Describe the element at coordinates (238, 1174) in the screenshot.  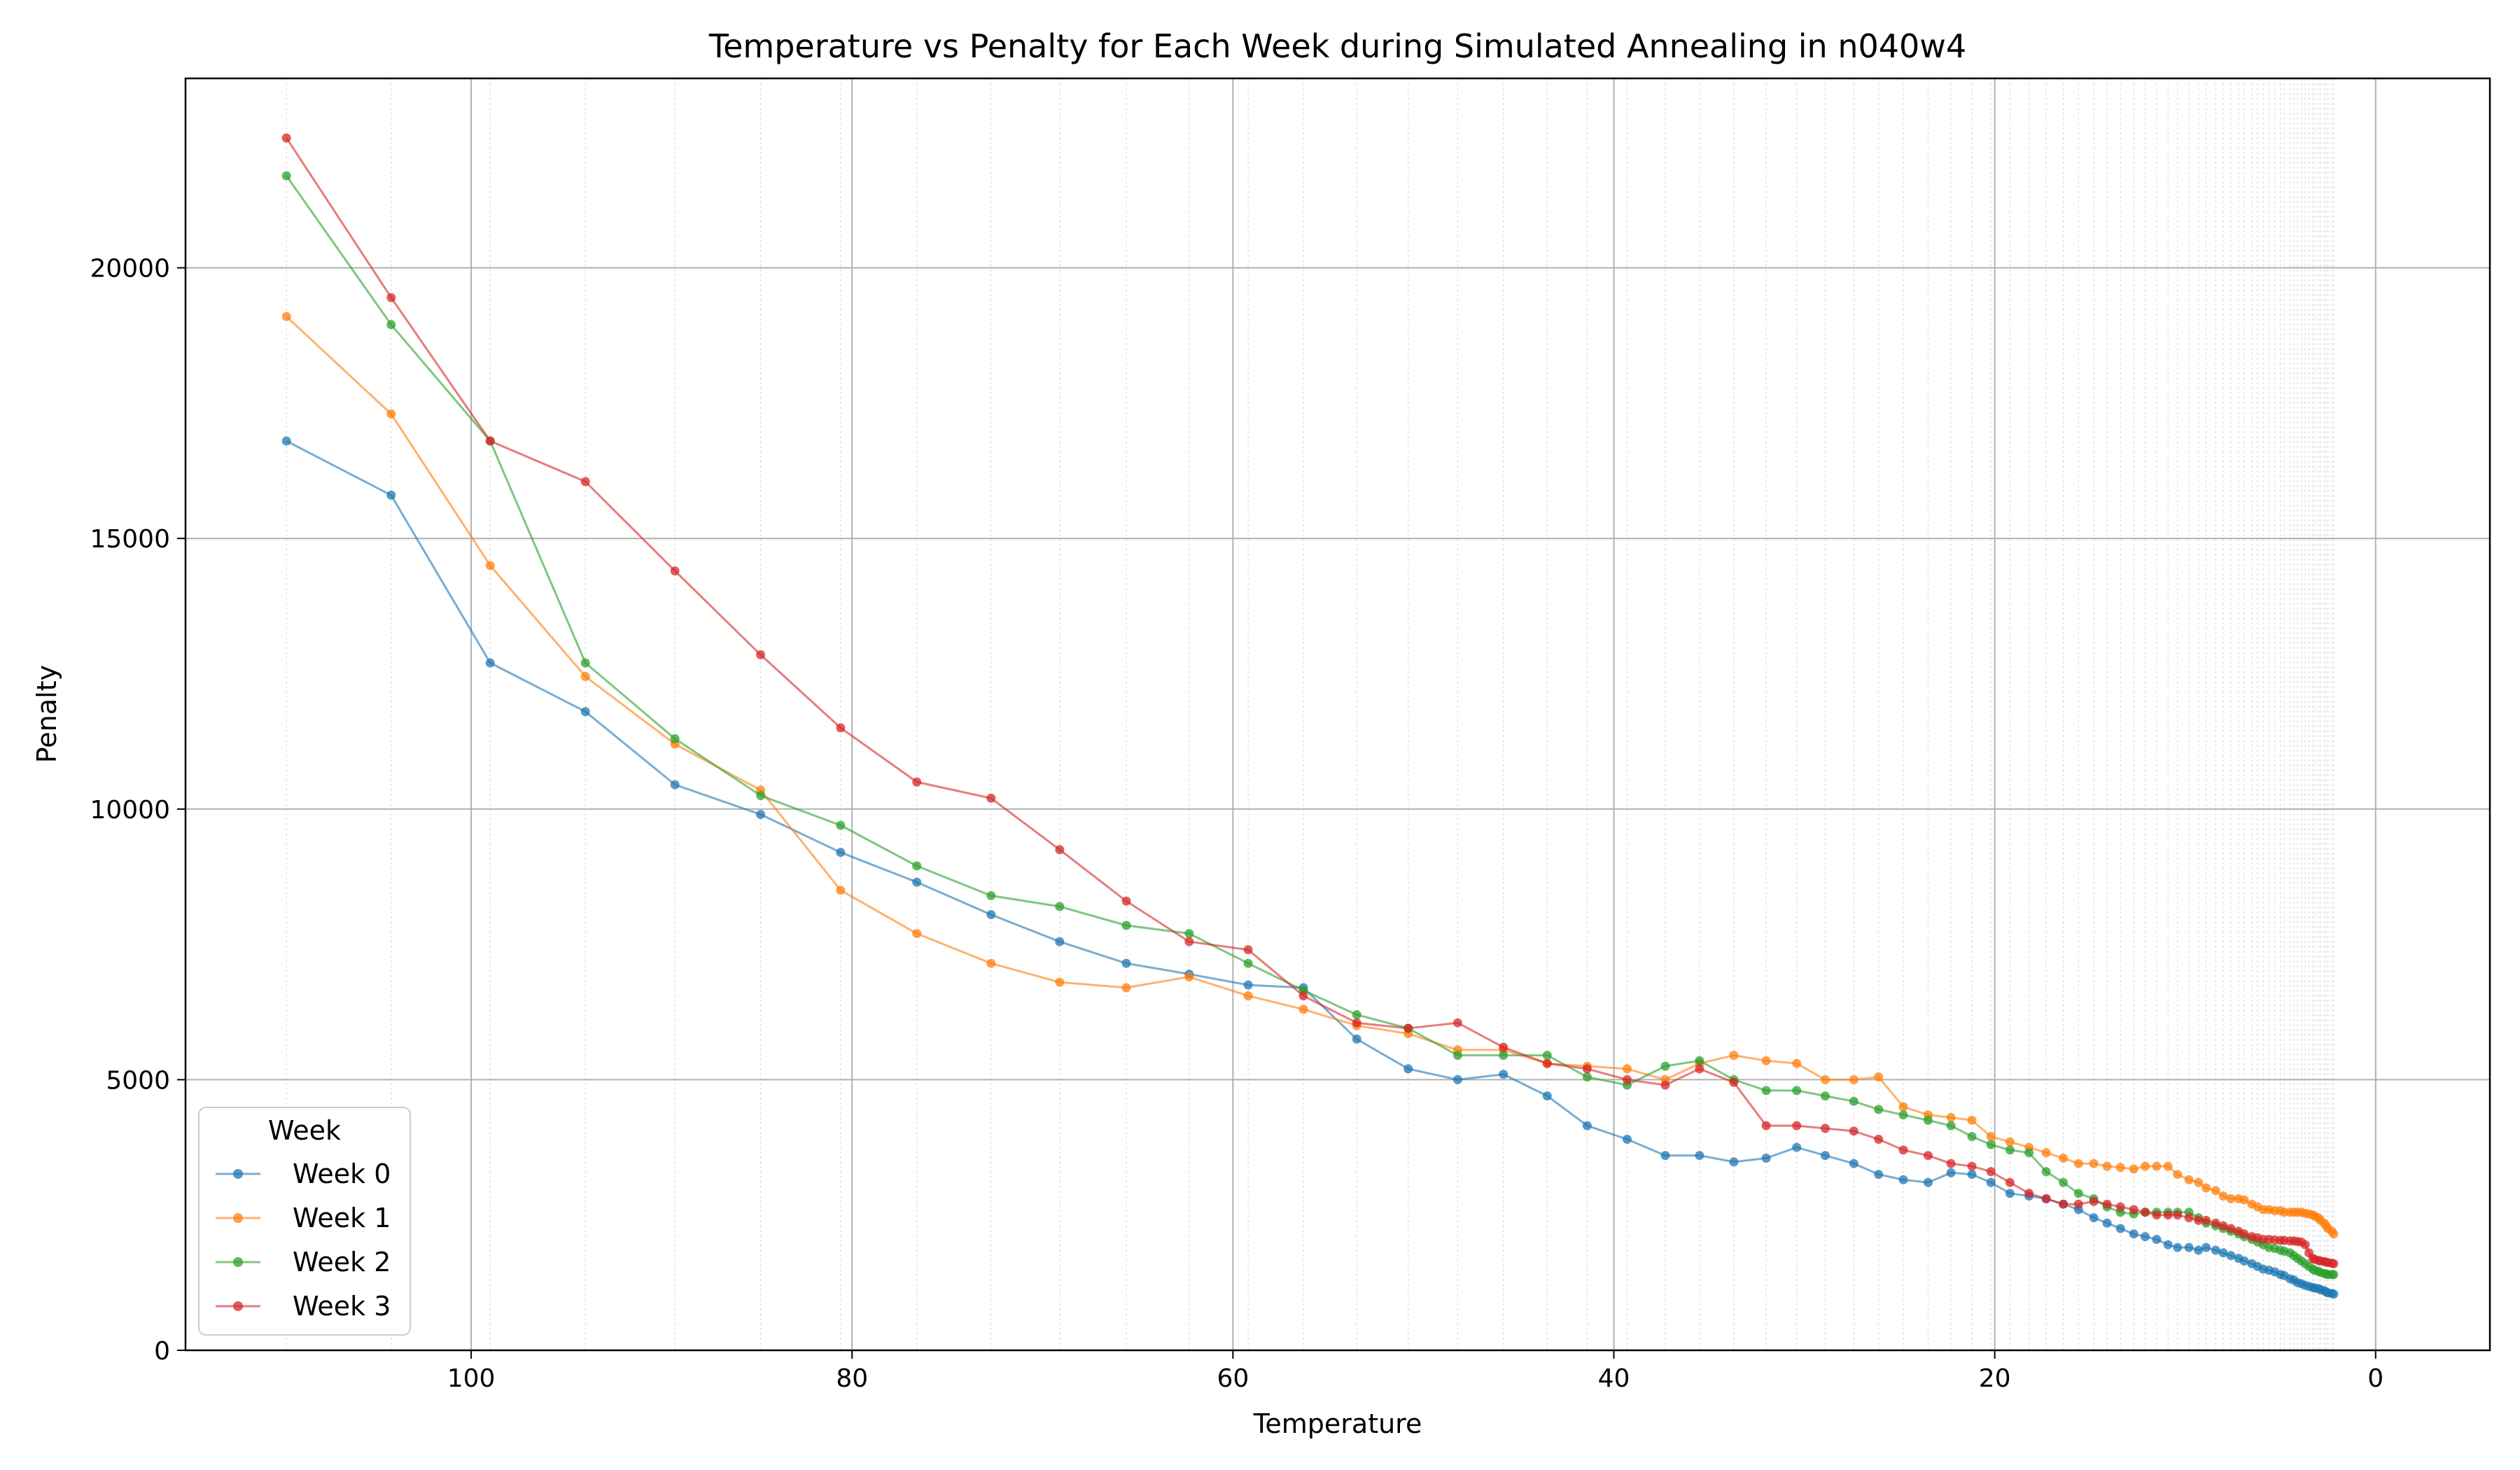
I see `legend-swatch-marker` at that location.